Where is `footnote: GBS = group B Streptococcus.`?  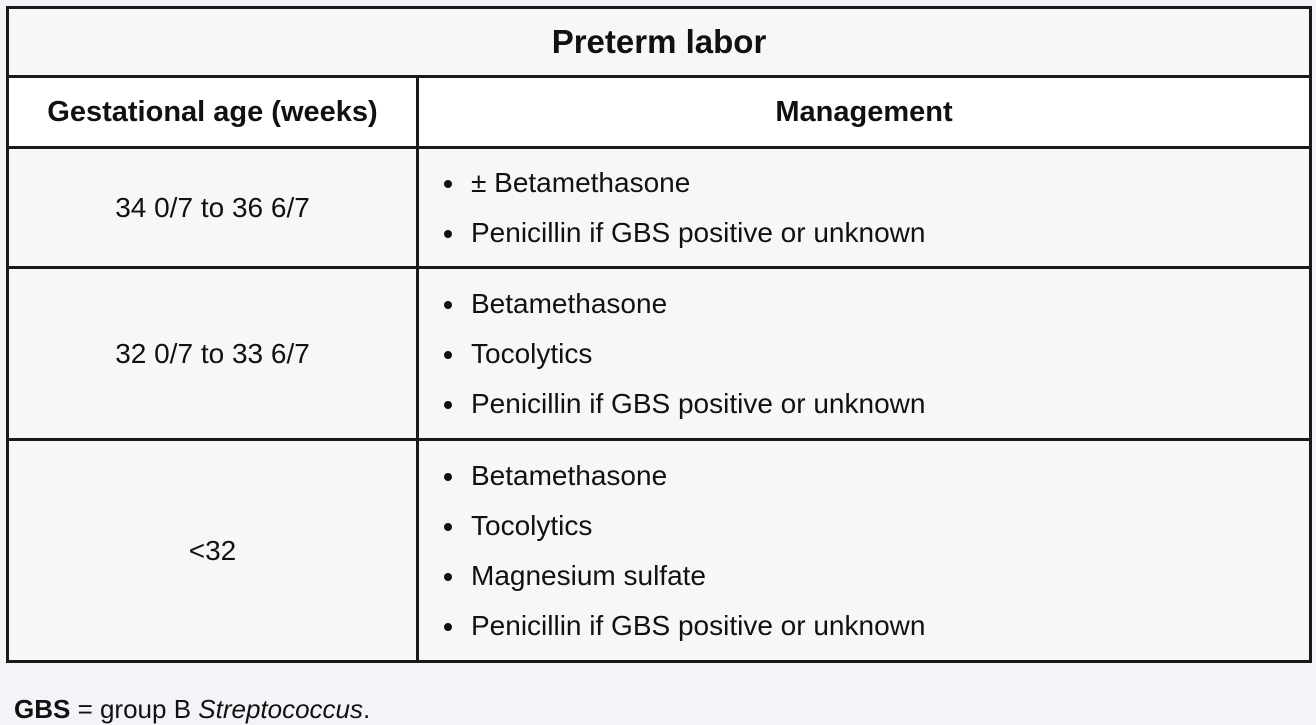 footnote: GBS = group B Streptococcus. is located at coordinates (192, 709).